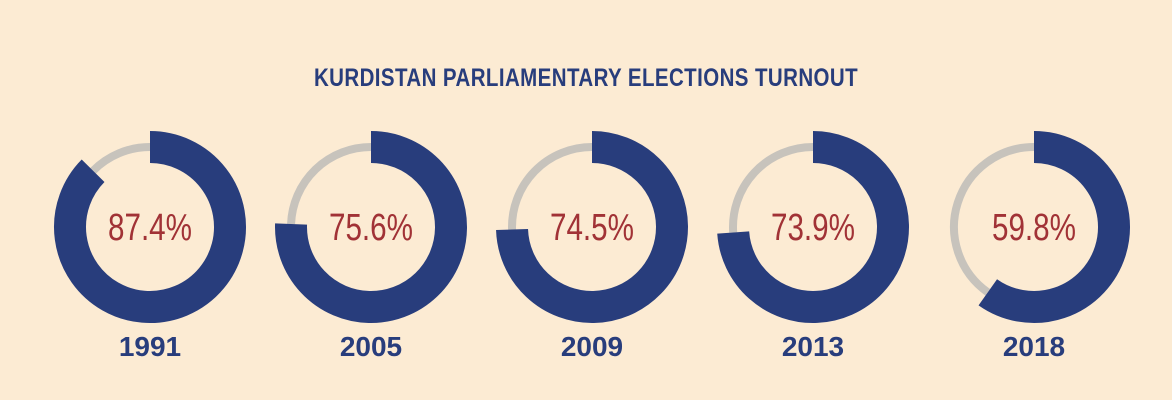 Image resolution: width=1172 pixels, height=400 pixels. Describe the element at coordinates (813, 346) in the screenshot. I see `year-label: 2013` at that location.